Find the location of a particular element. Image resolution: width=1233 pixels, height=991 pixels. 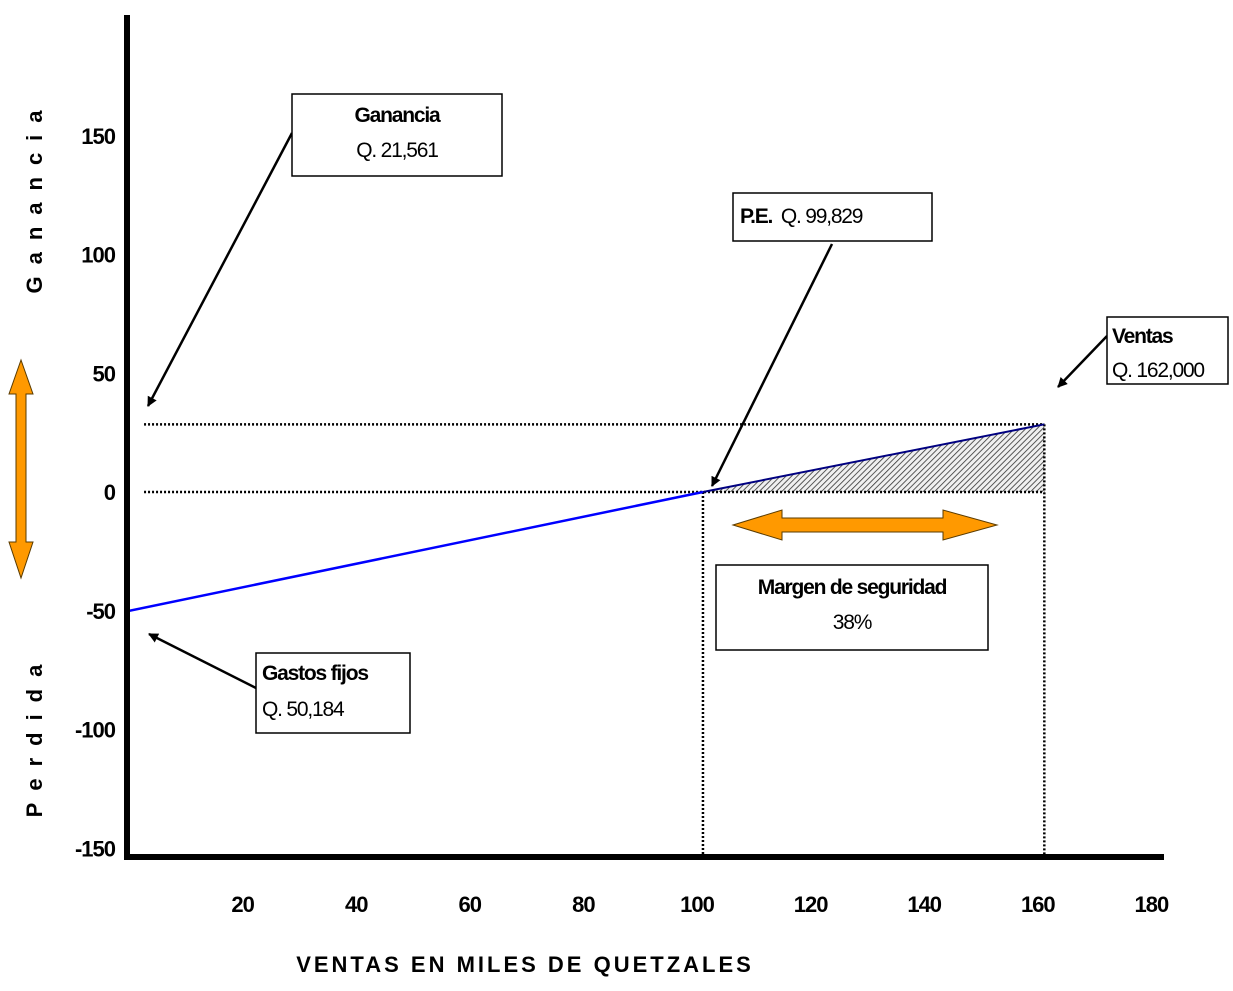

pe-title: P.E. is located at coordinates (756, 216).